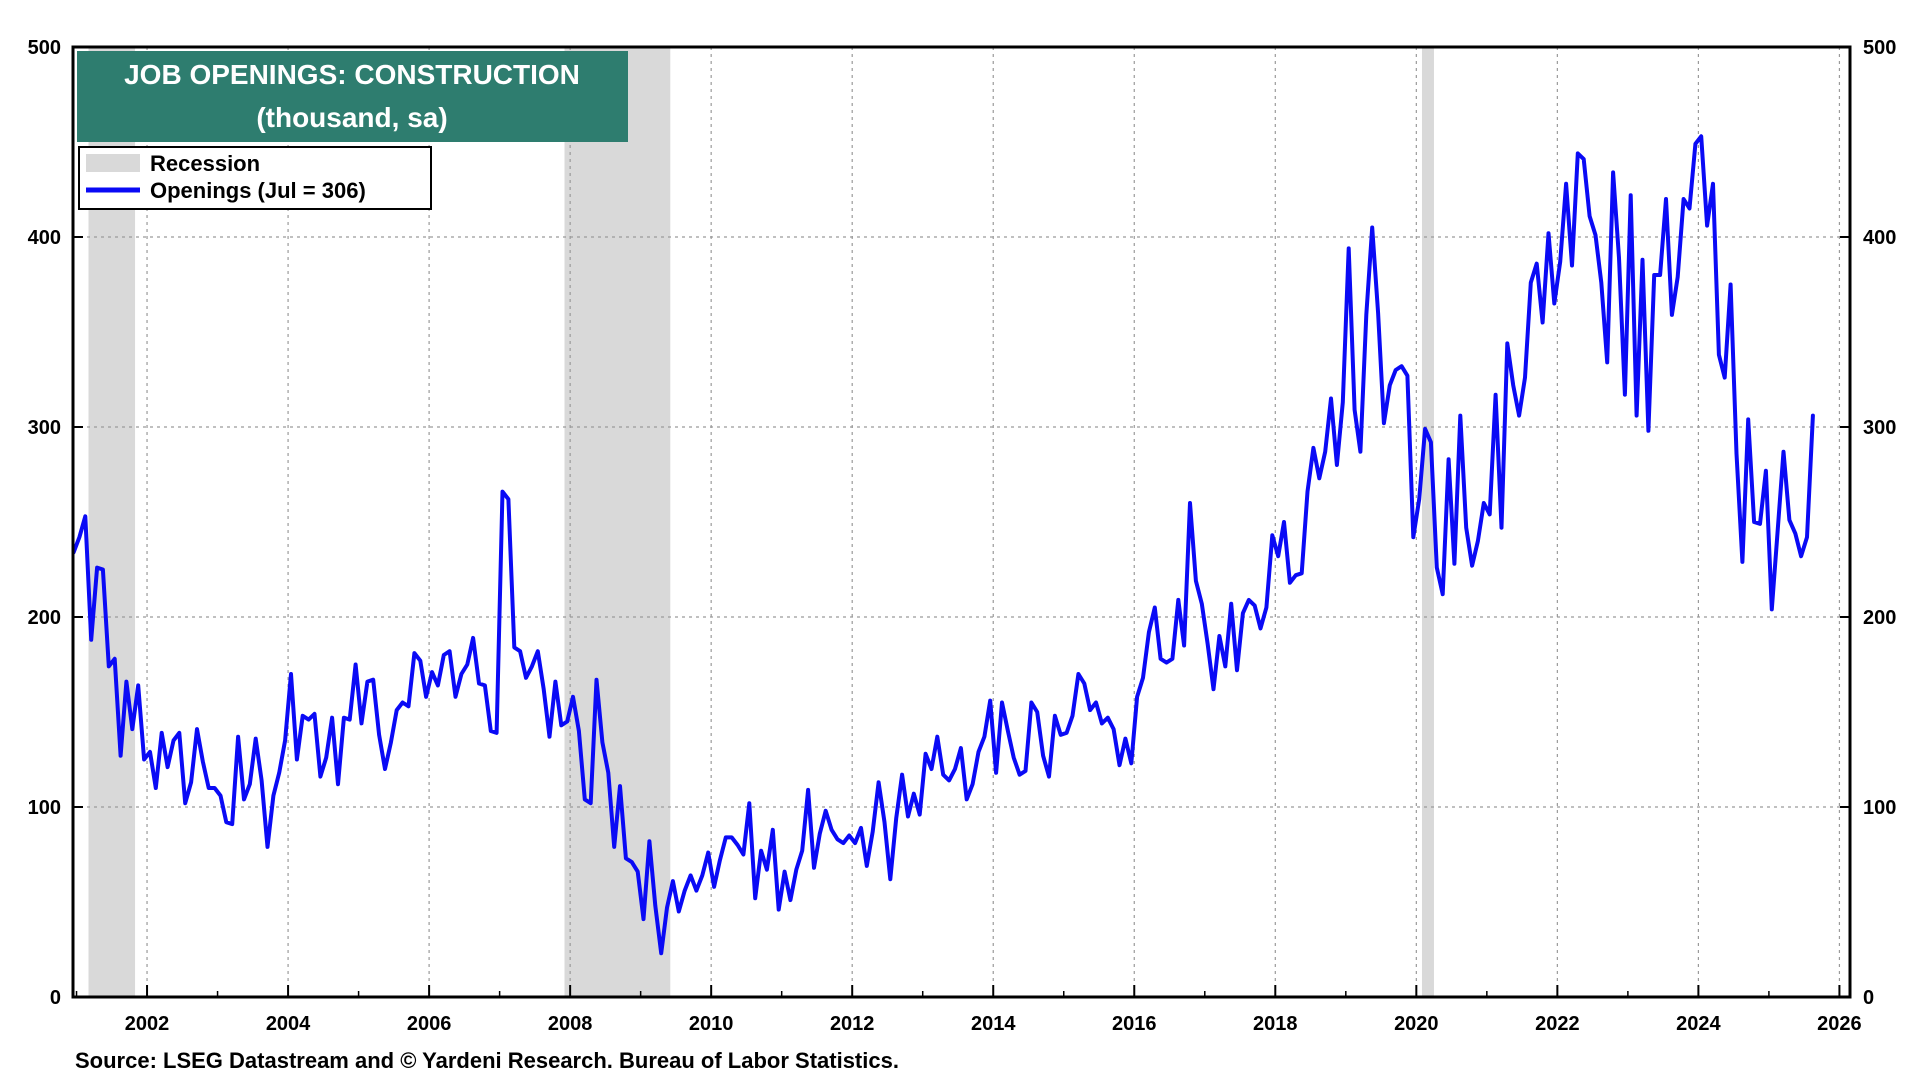  What do you see at coordinates (352, 74) in the screenshot?
I see `chart-title: JOB OPENINGS: CONSTRUCTION` at bounding box center [352, 74].